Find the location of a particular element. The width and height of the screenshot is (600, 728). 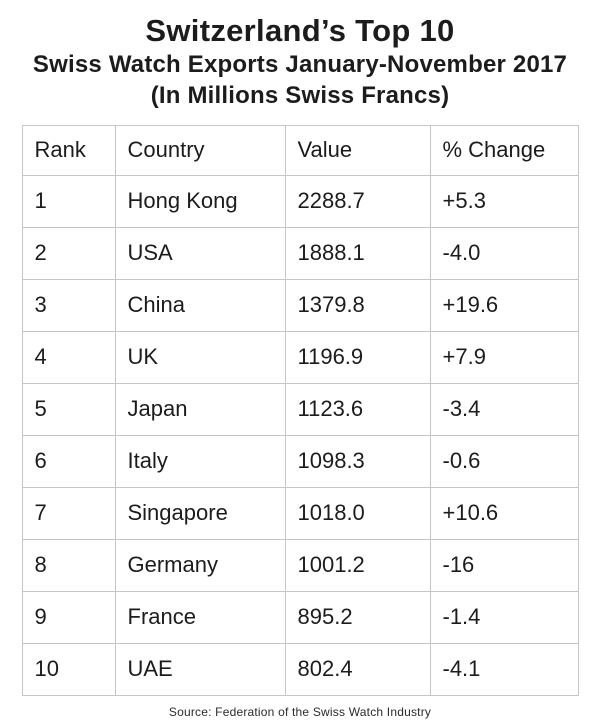

change-cell: -4.0 is located at coordinates (504, 253).